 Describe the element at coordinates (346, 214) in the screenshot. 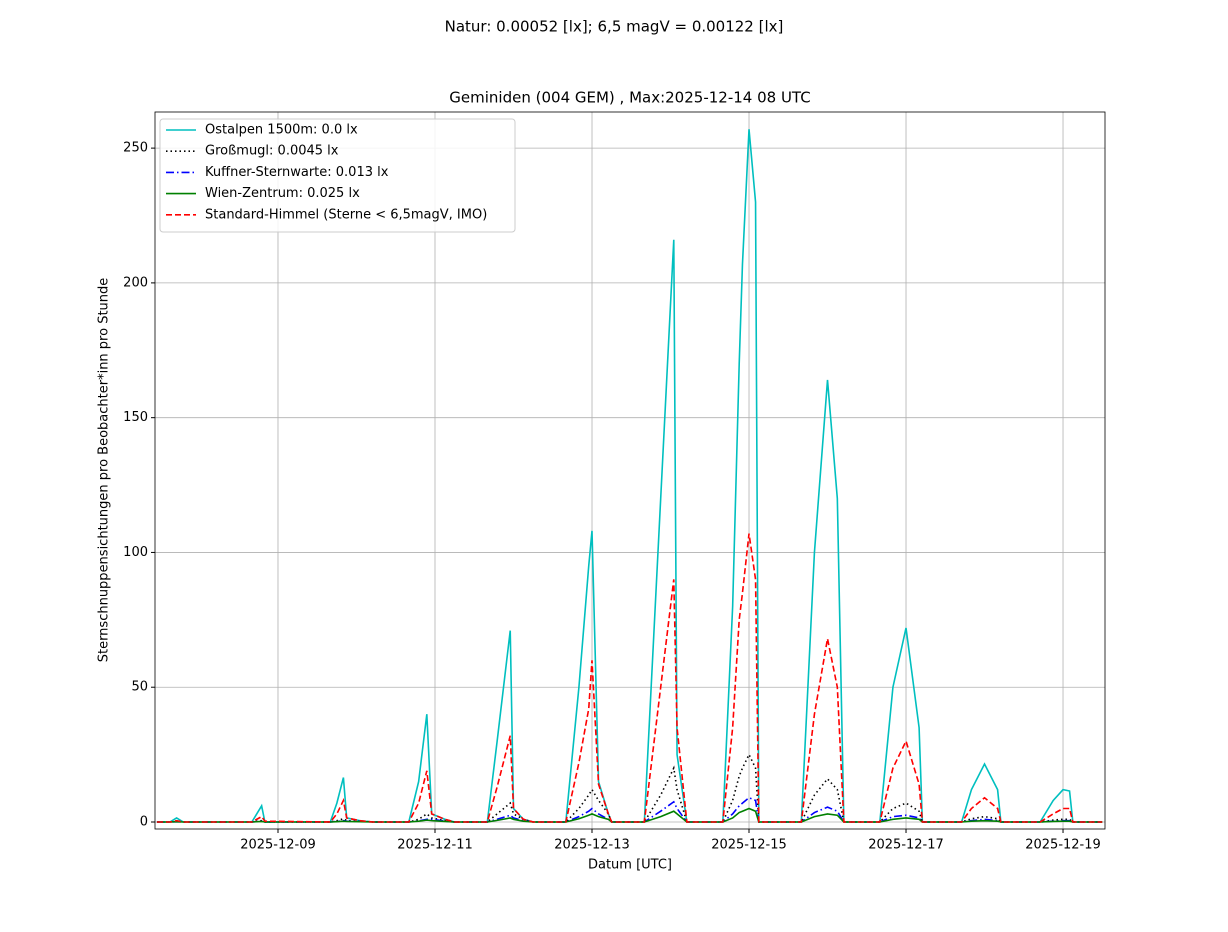

I see `legend-label: Standard-Himmel (Sterne < 6,5magV, IMO)` at that location.